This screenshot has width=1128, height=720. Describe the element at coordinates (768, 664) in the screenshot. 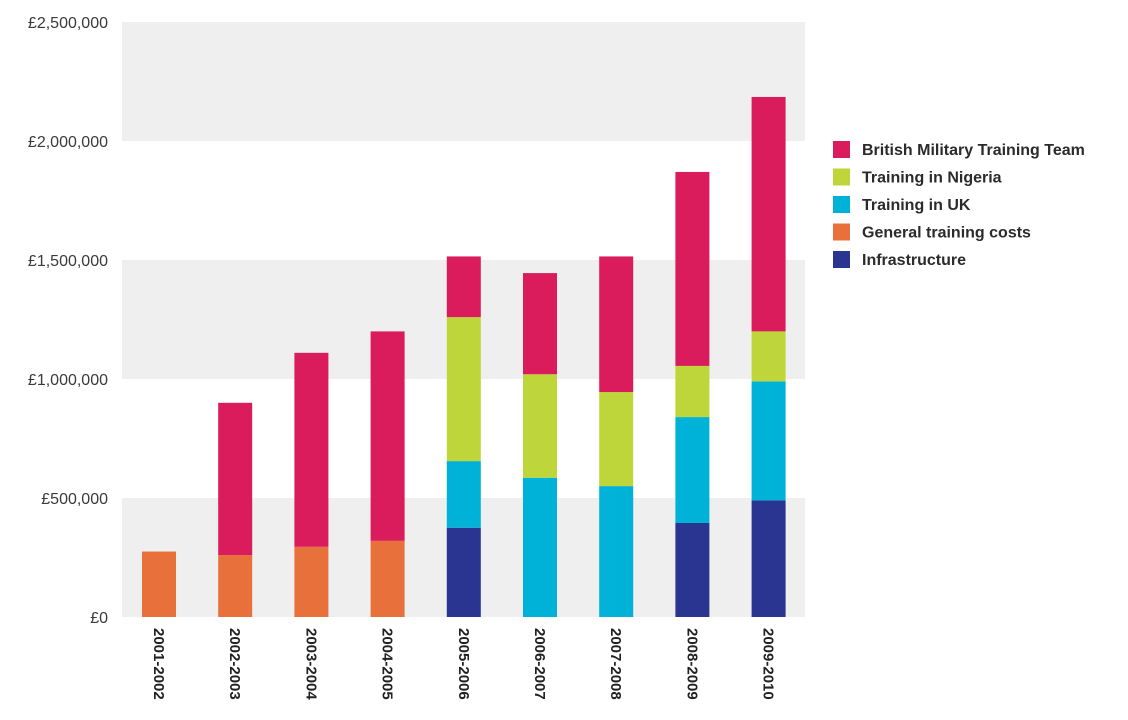

I see `x-tick-label: 2009-2010` at that location.